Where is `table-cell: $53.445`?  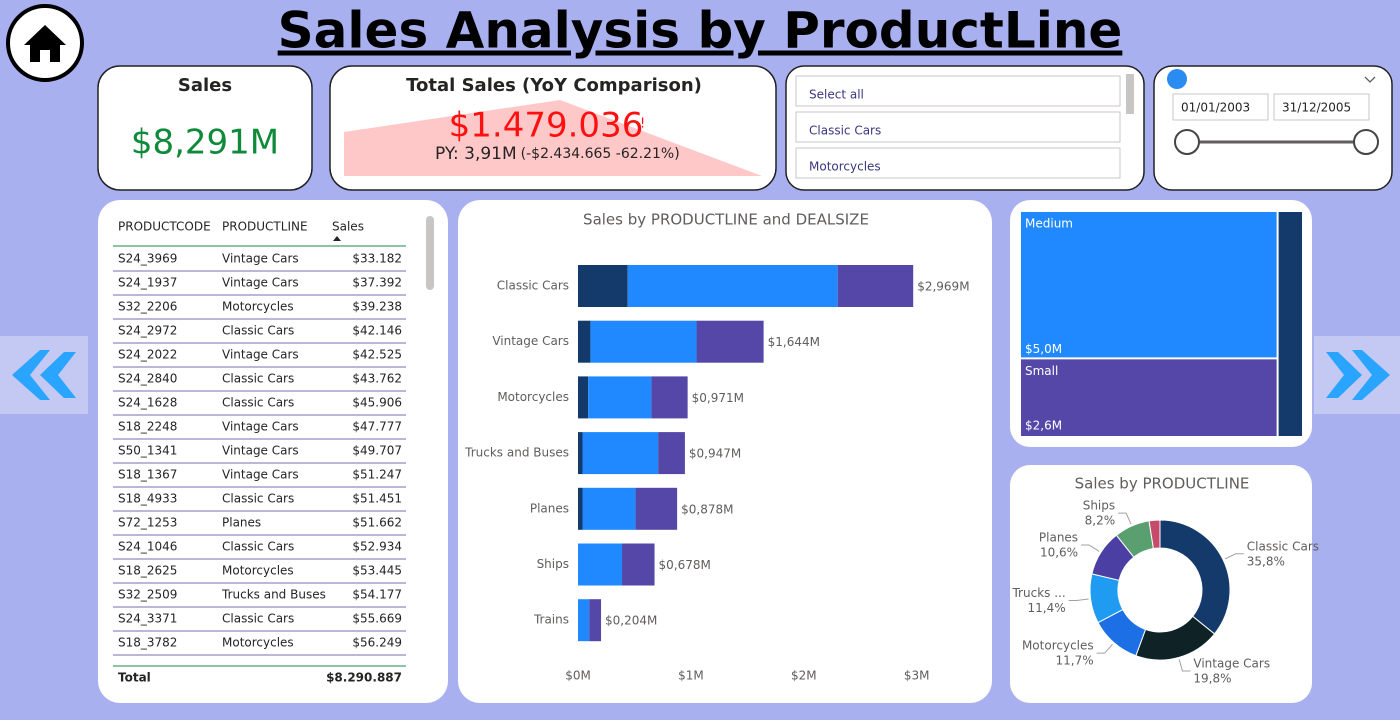 table-cell: $53.445 is located at coordinates (377, 571).